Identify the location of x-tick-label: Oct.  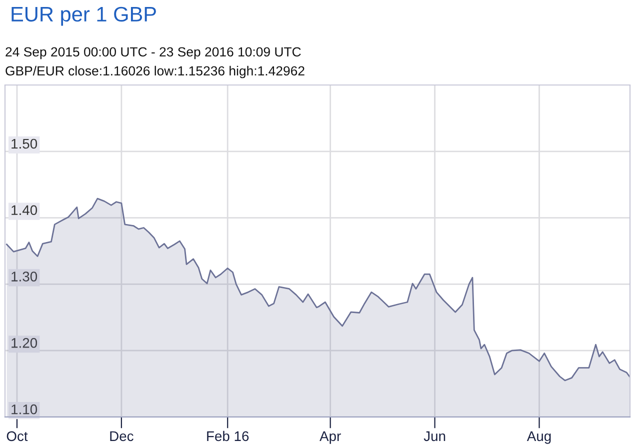
(17, 436).